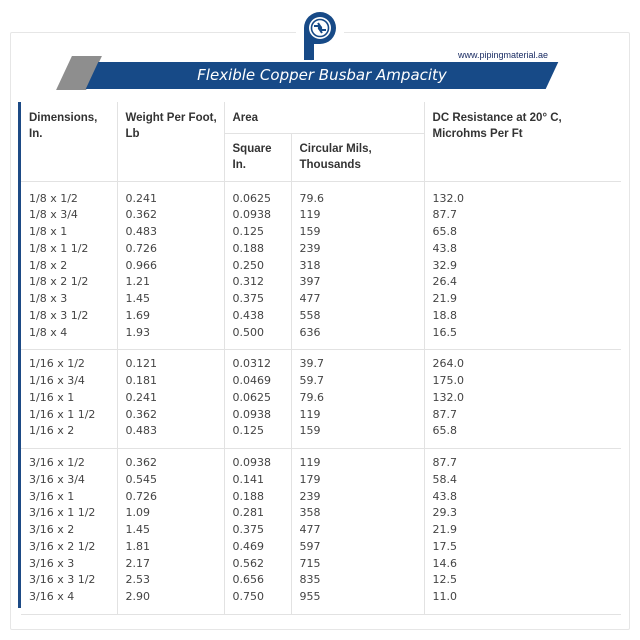 The image size is (640, 640). Describe the element at coordinates (310, 282) in the screenshot. I see `cell-circular-mils: 397` at that location.